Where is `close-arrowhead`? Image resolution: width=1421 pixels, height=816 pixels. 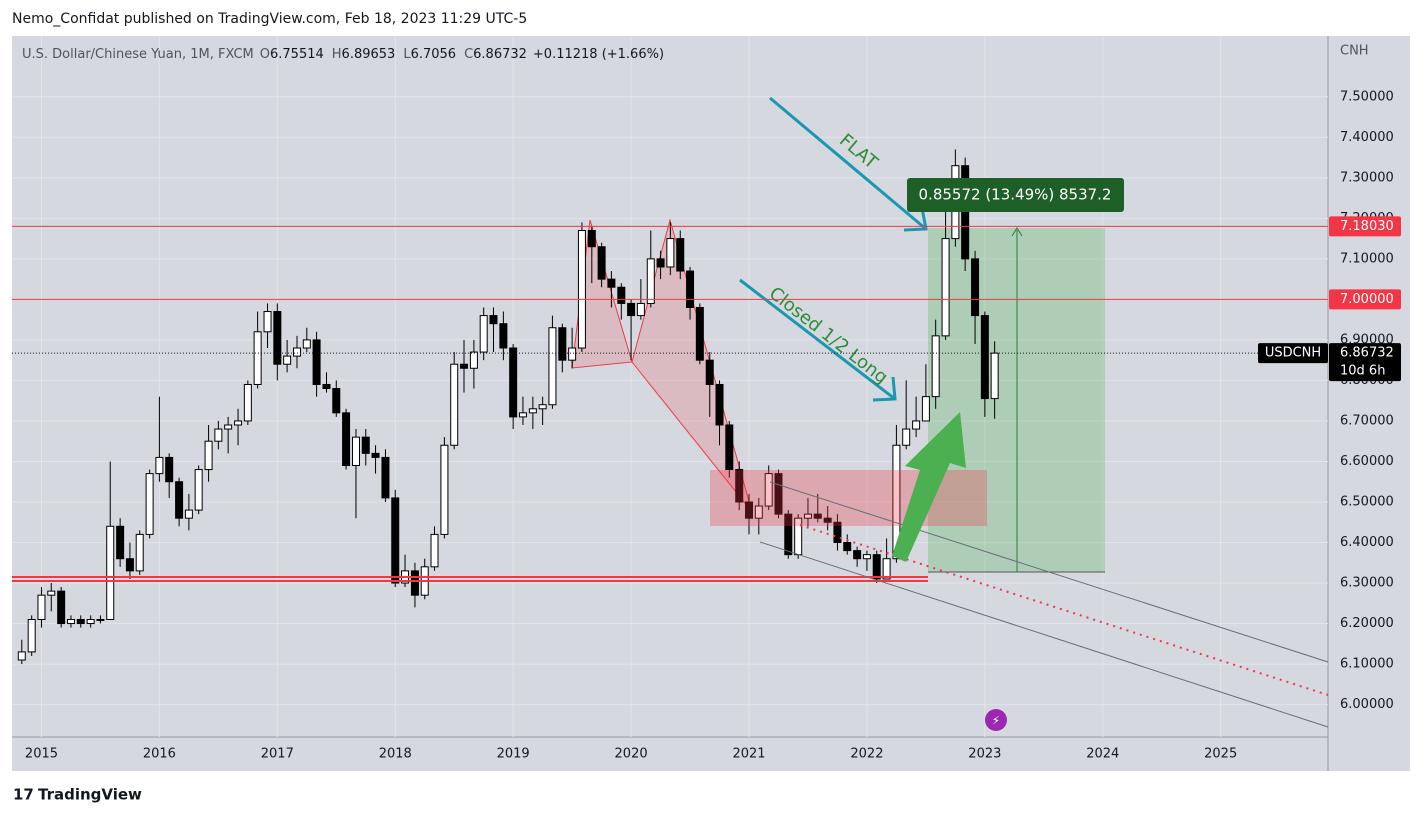
close-arrowhead is located at coordinates (884, 389).